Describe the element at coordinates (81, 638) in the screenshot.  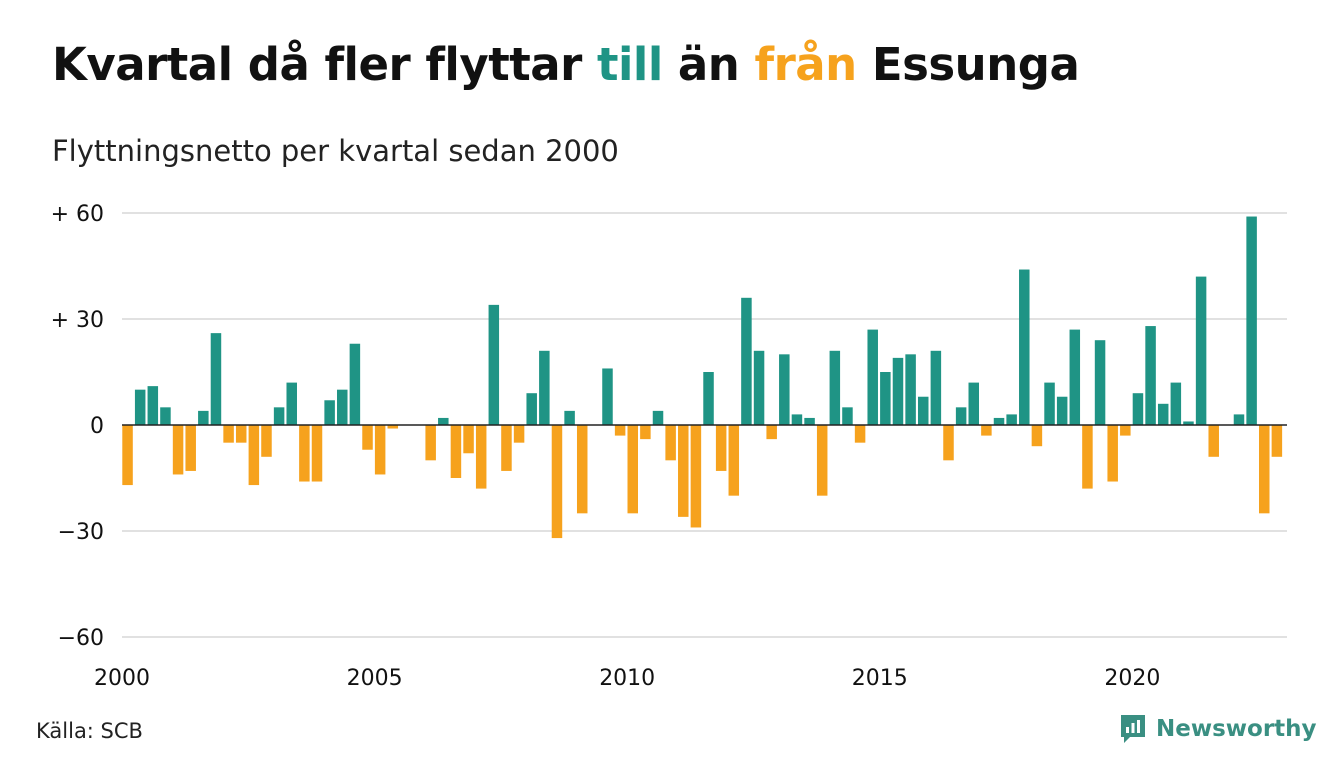
I see `y-tick-label: −60` at that location.